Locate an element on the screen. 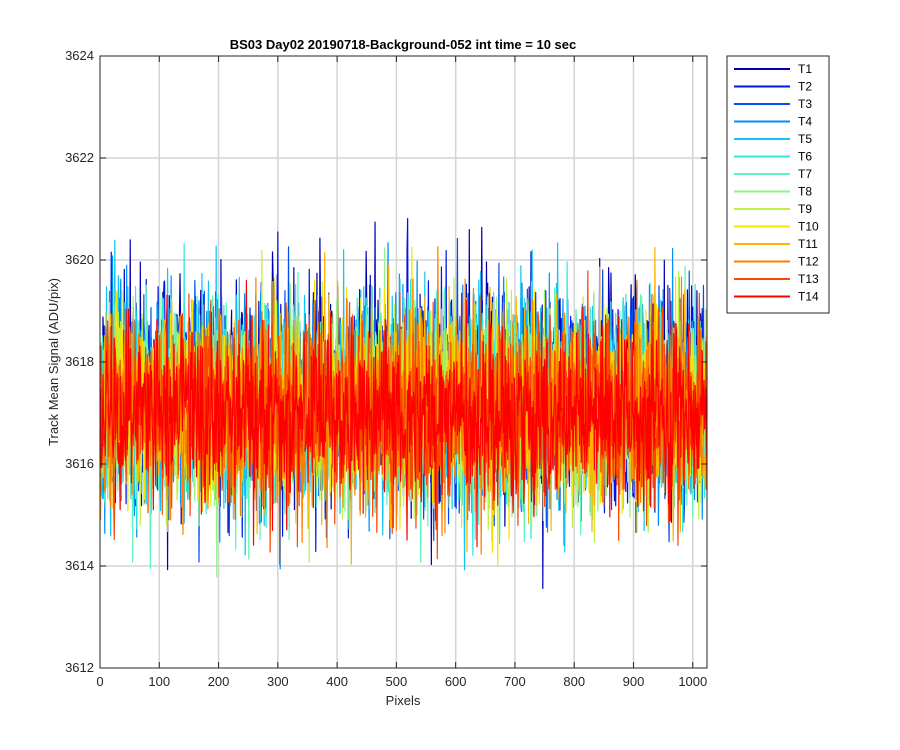  y-tick-label: 3614 is located at coordinates (79, 565).